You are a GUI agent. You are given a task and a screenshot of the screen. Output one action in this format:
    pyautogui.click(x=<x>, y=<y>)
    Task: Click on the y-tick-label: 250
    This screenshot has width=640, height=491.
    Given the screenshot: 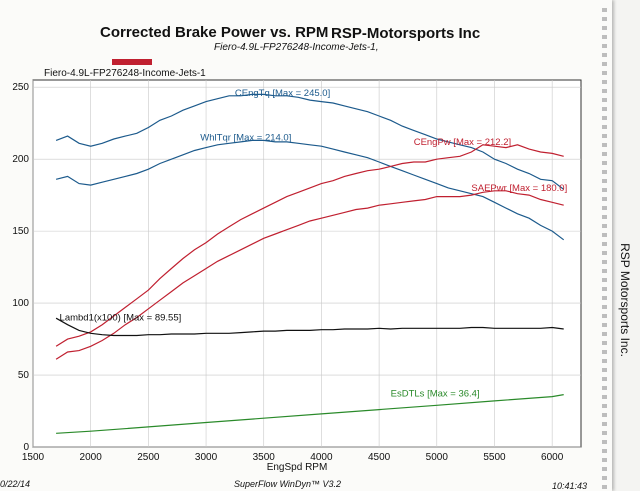 What is the action you would take?
    pyautogui.click(x=20, y=87)
    